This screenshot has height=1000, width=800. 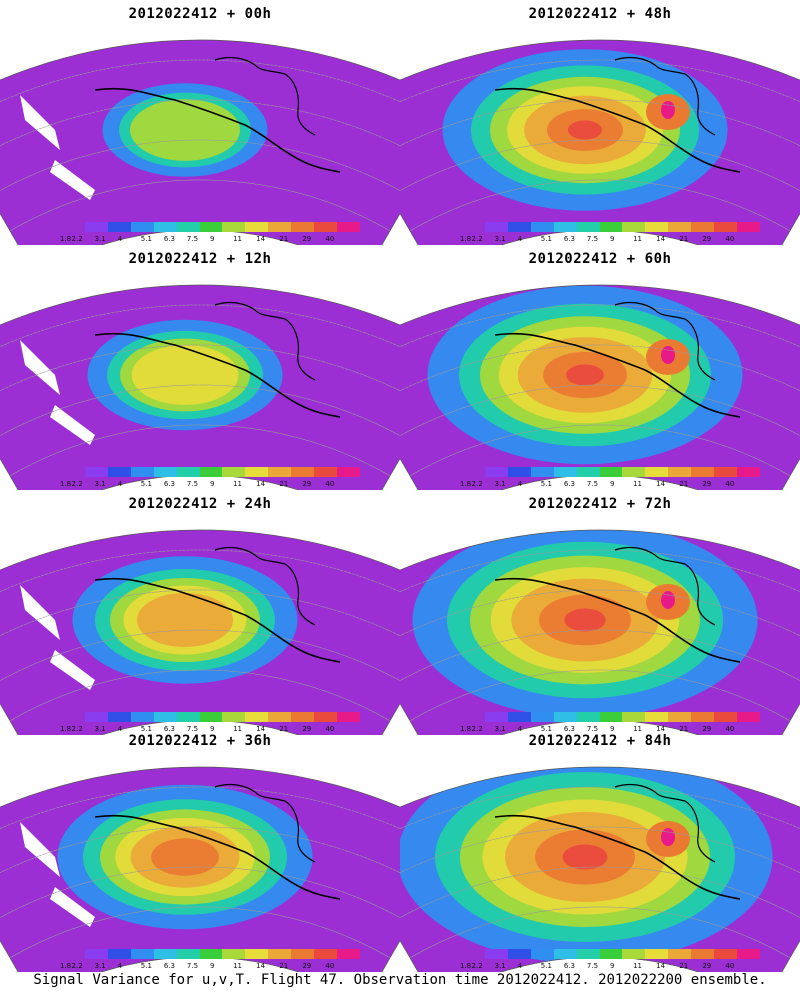 What do you see at coordinates (600, 259) in the screenshot?
I see `panel-title: 2012022412 + 60h` at bounding box center [600, 259].